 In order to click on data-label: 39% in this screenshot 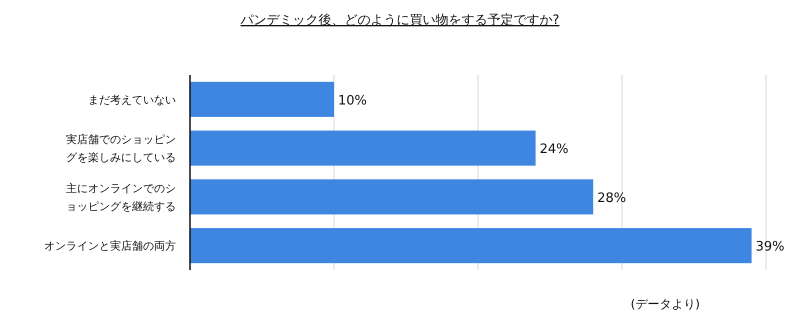, I will do `click(770, 247)`.